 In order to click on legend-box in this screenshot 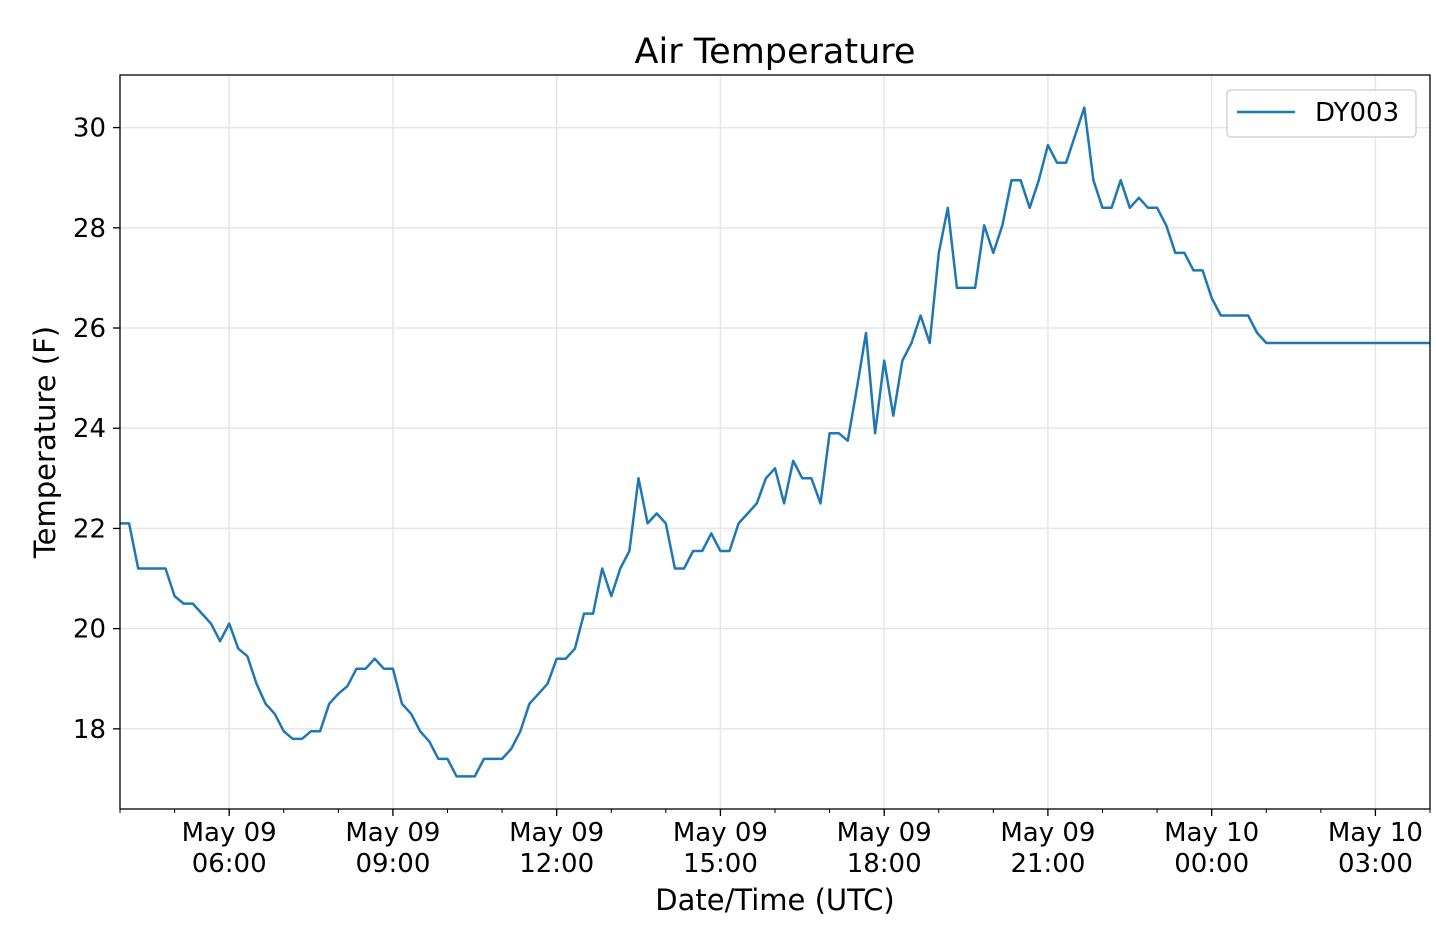, I will do `click(1321, 113)`.